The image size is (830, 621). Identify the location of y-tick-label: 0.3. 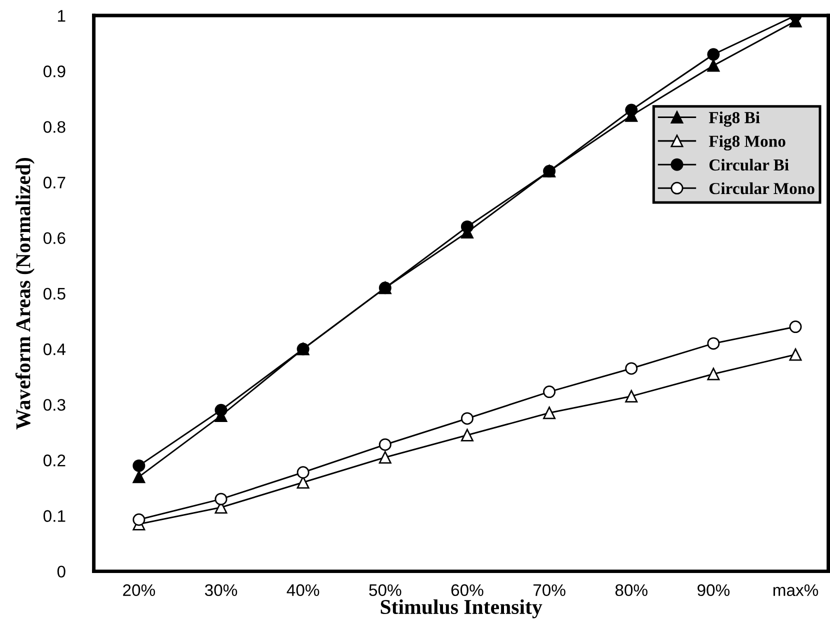
(54, 404).